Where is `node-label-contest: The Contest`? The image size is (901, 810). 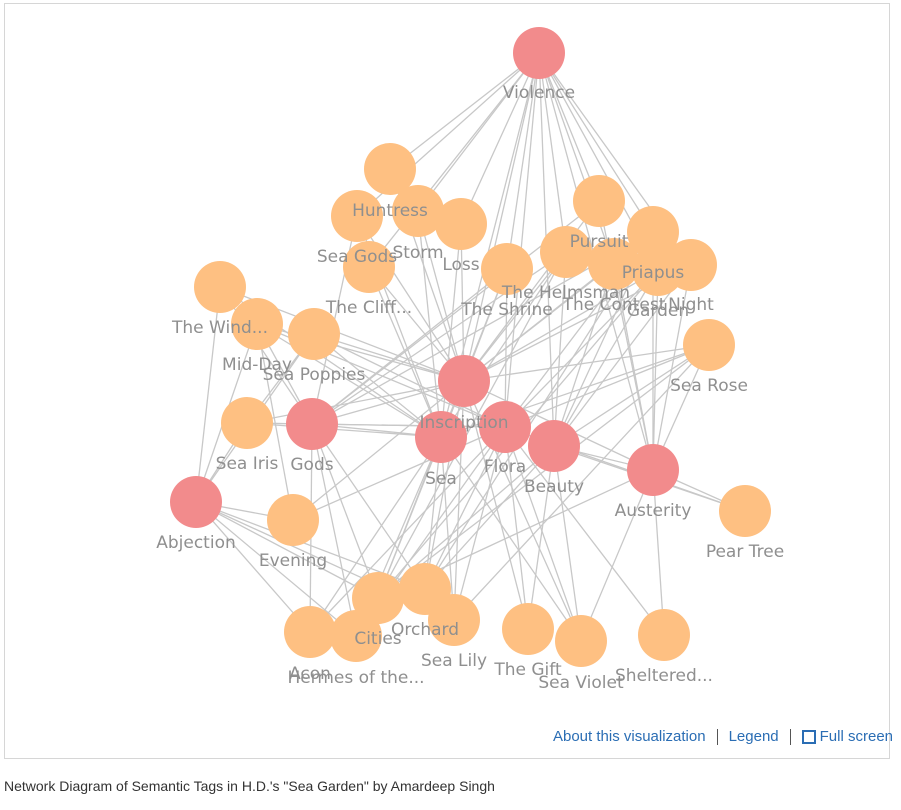
node-label-contest: The Contest is located at coordinates (614, 305).